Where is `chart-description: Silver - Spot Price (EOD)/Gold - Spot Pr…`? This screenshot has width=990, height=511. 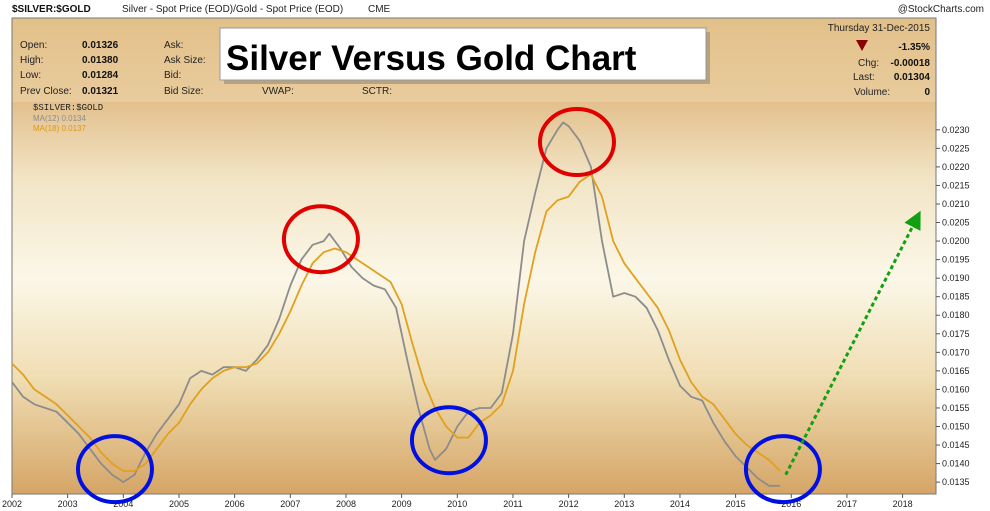
chart-description: Silver - Spot Price (EOD)/Gold - Spot Pr… is located at coordinates (232, 9).